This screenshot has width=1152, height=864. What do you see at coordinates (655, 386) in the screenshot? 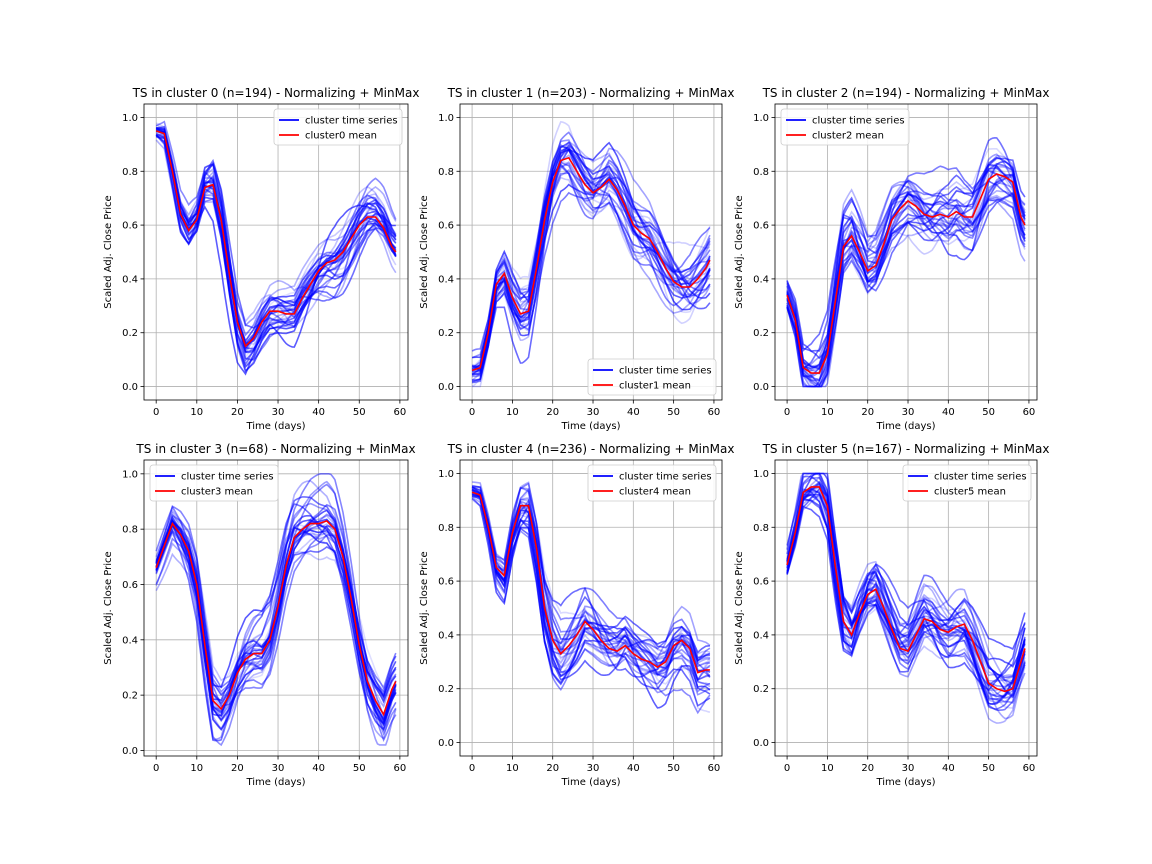
I see `legend-label: cluster1 mean` at bounding box center [655, 386].